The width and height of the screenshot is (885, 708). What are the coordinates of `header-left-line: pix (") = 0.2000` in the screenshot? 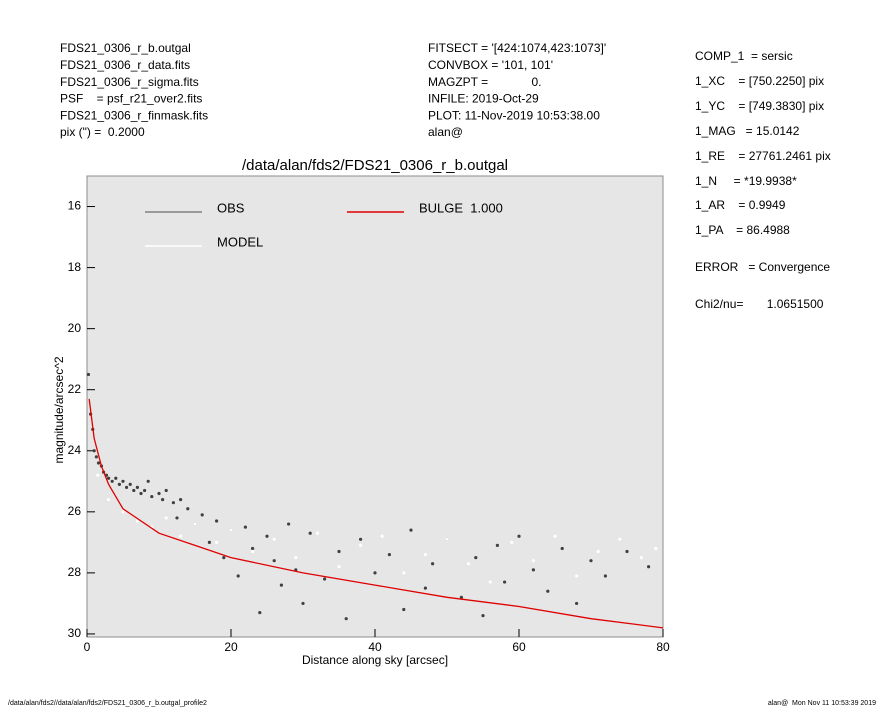 It's located at (102, 132).